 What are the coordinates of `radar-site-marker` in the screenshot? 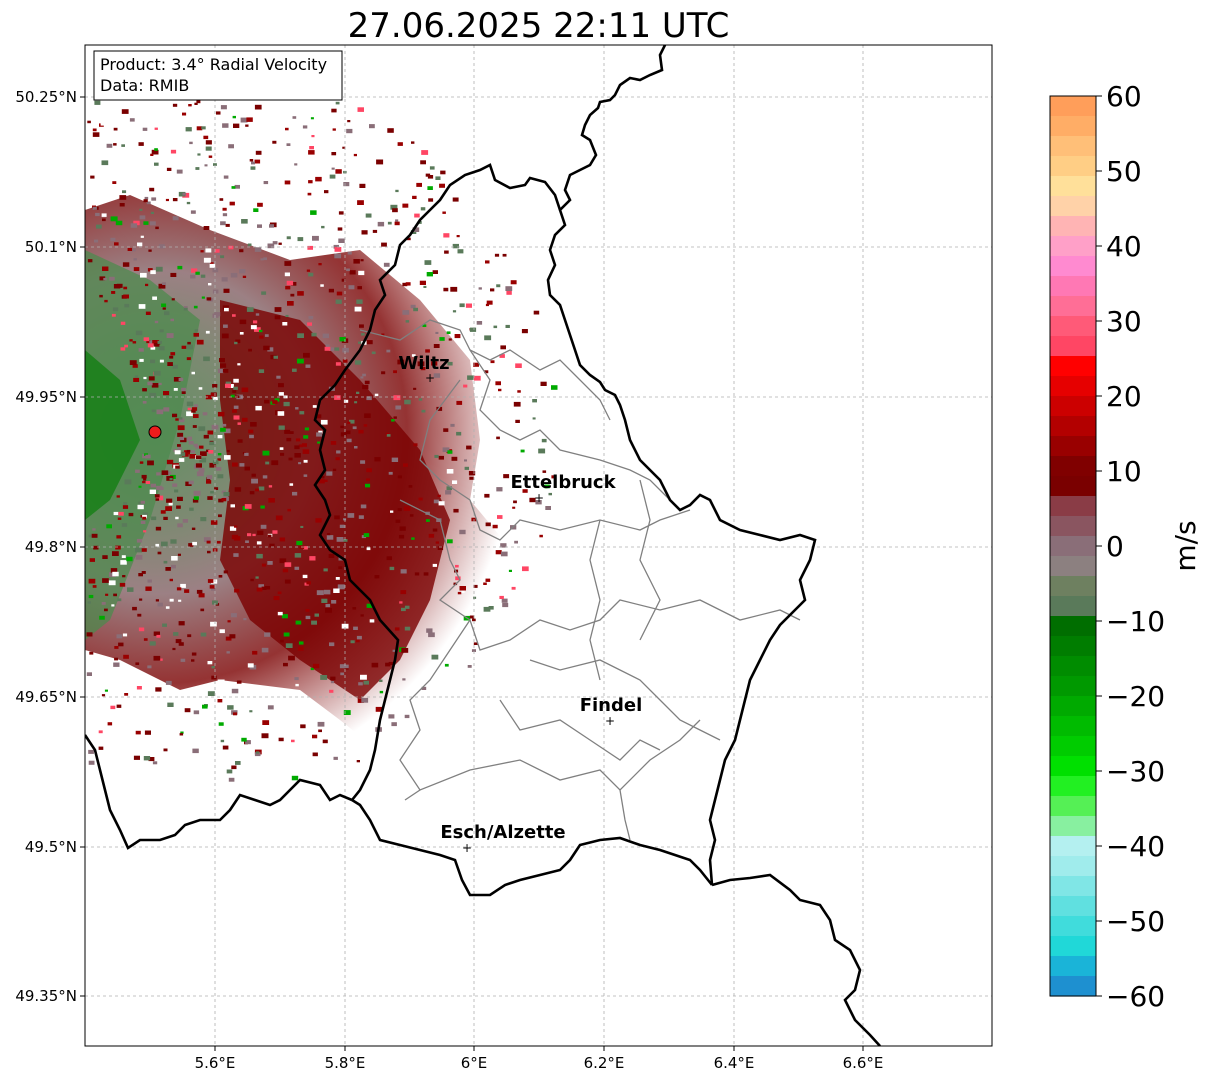 It's located at (155, 432).